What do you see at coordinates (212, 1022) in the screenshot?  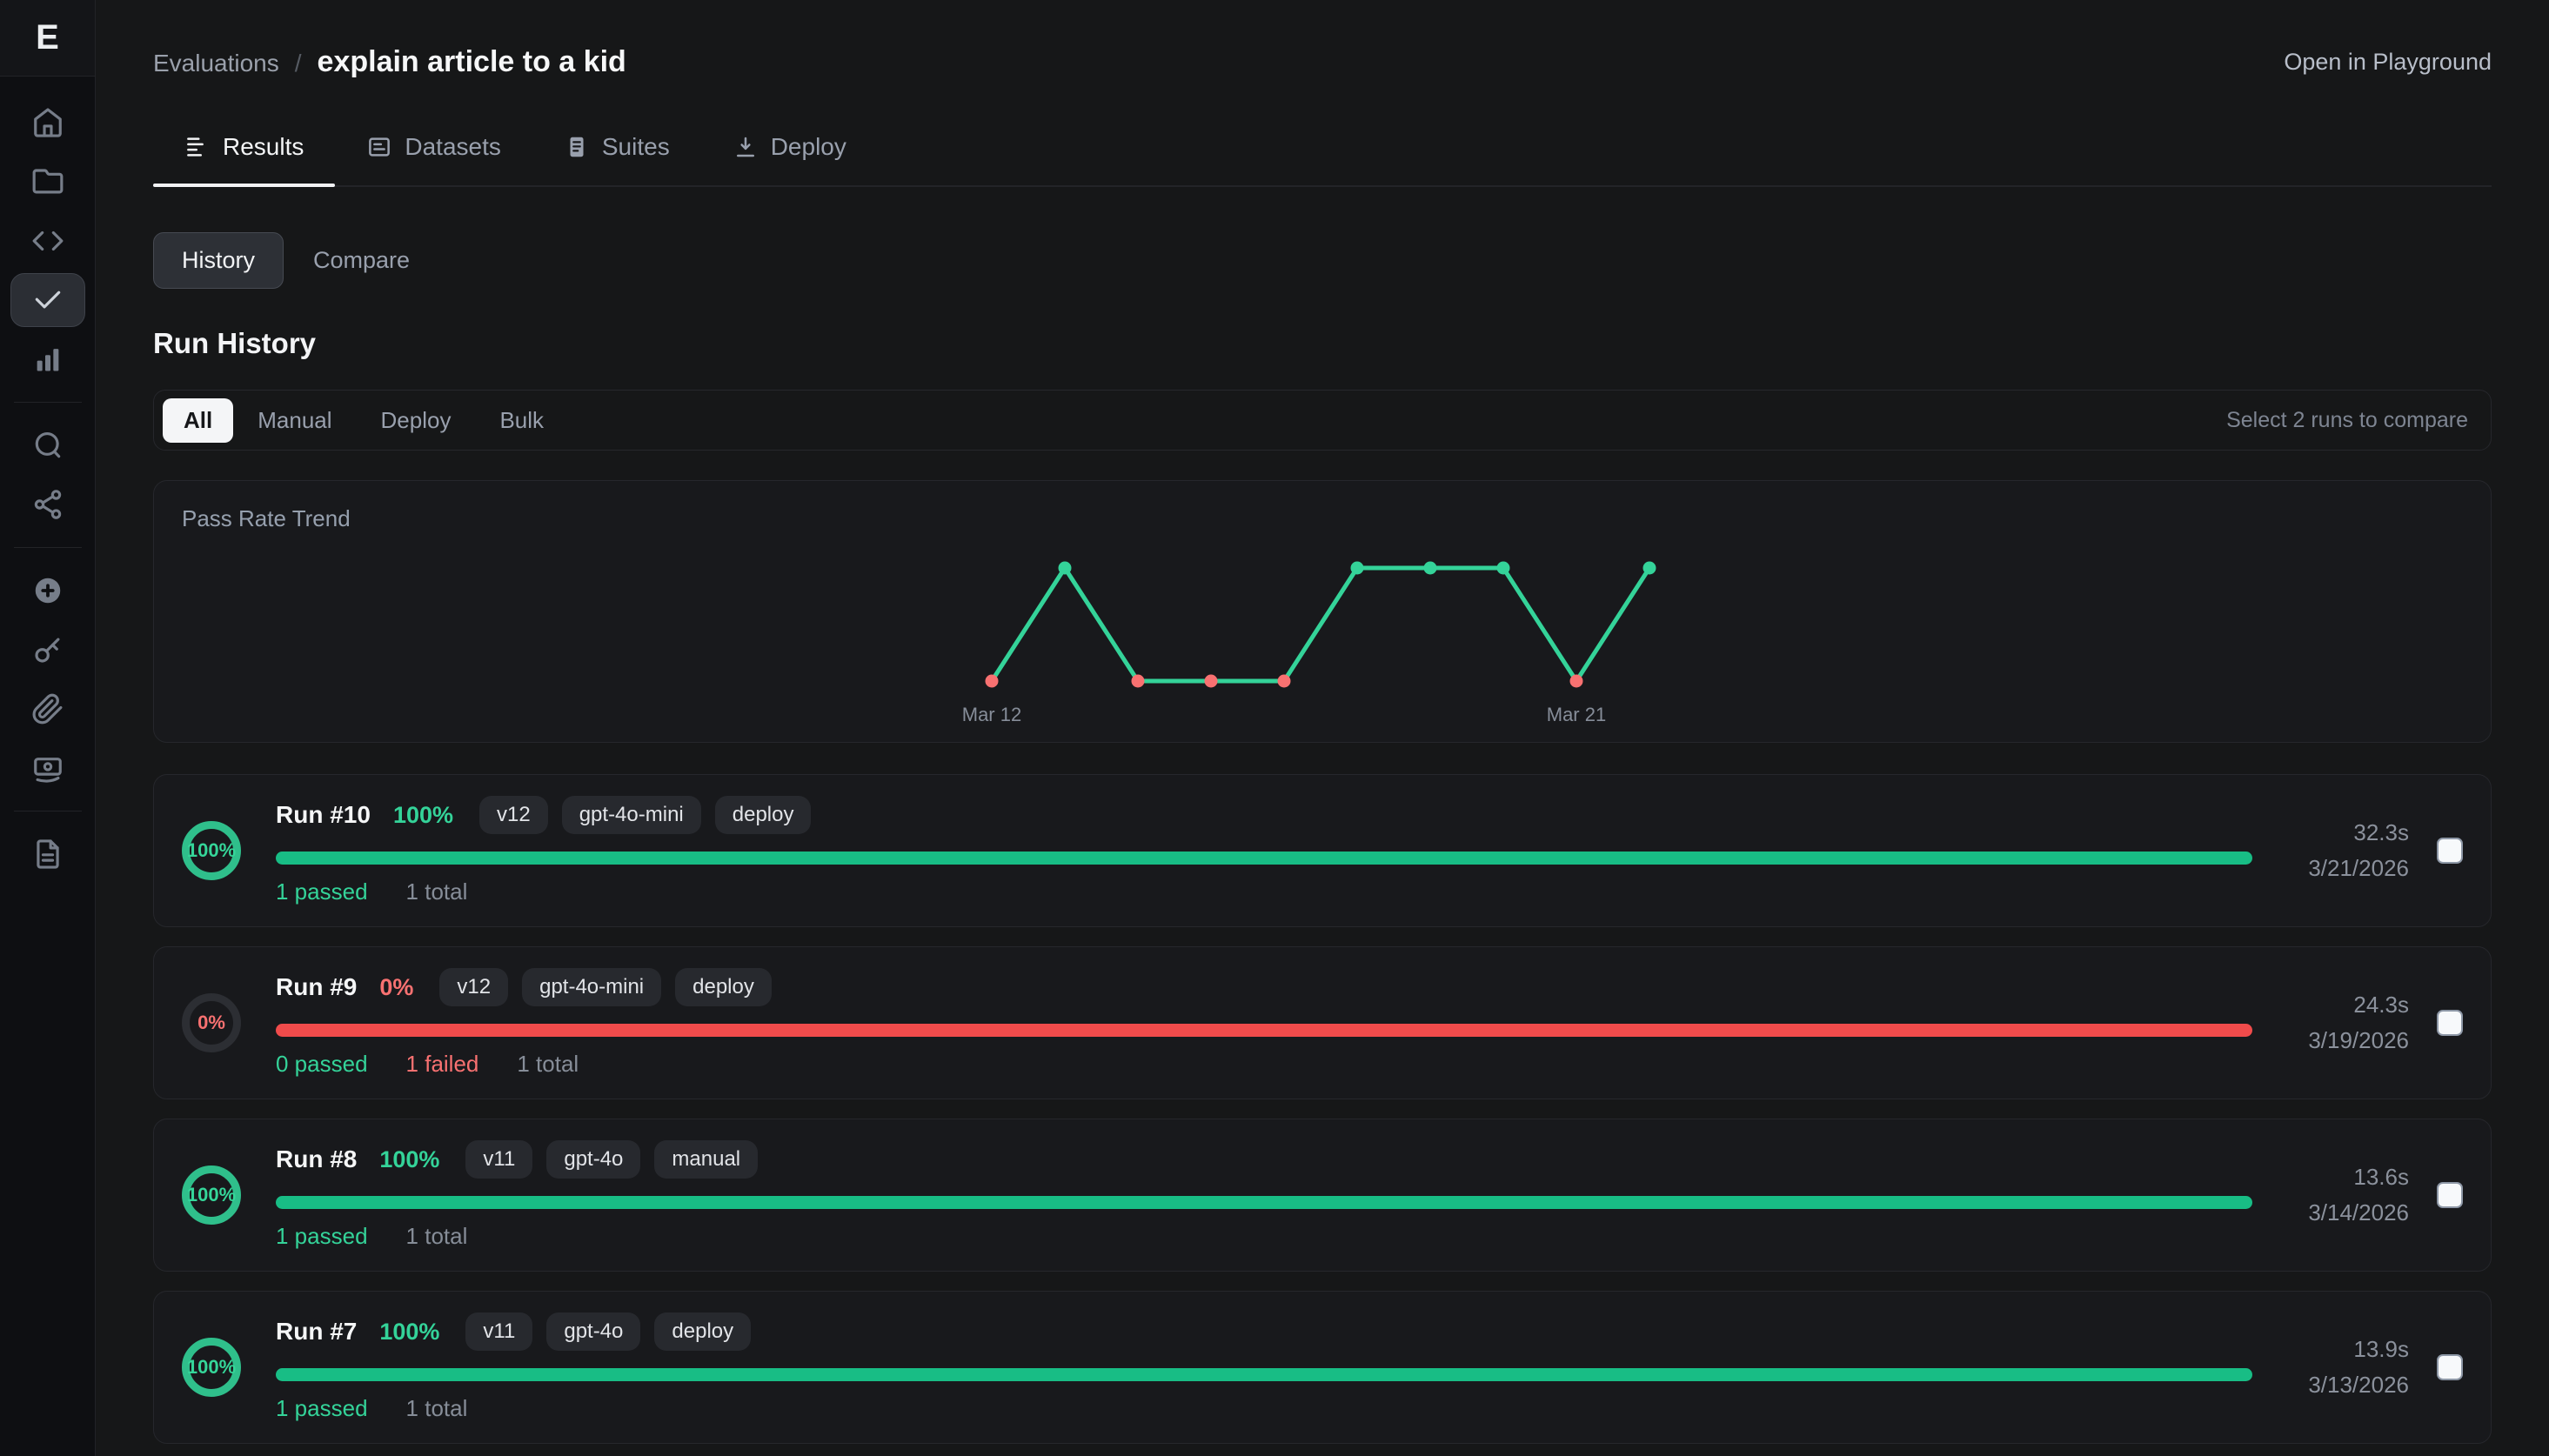 I see `pass-rate-ring: 0%` at bounding box center [212, 1022].